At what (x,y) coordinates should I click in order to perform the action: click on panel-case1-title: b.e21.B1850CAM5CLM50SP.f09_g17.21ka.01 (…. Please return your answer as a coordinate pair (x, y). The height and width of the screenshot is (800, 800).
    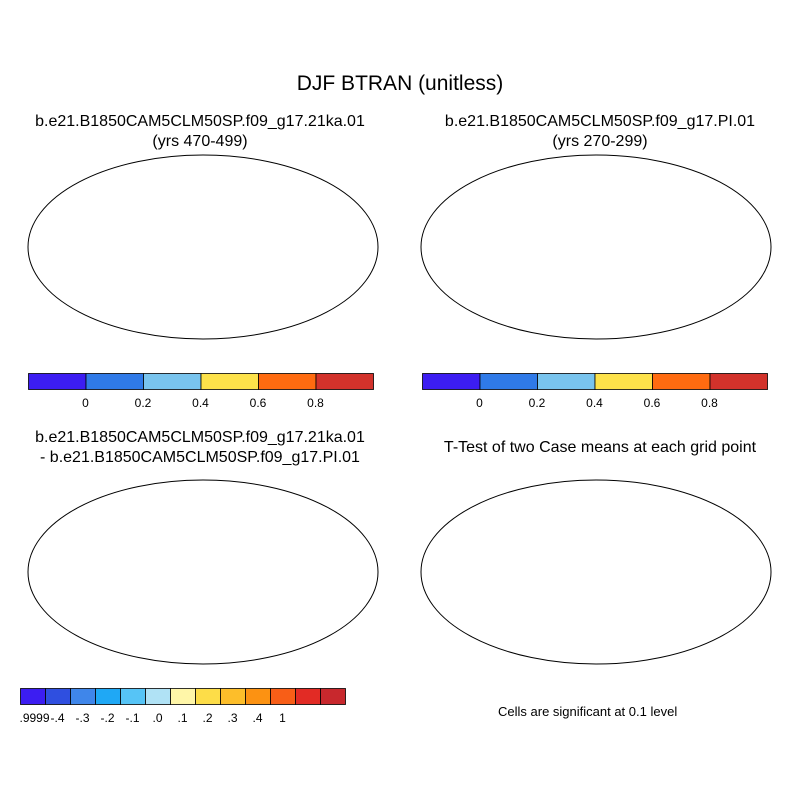
    Looking at the image, I should click on (200, 132).